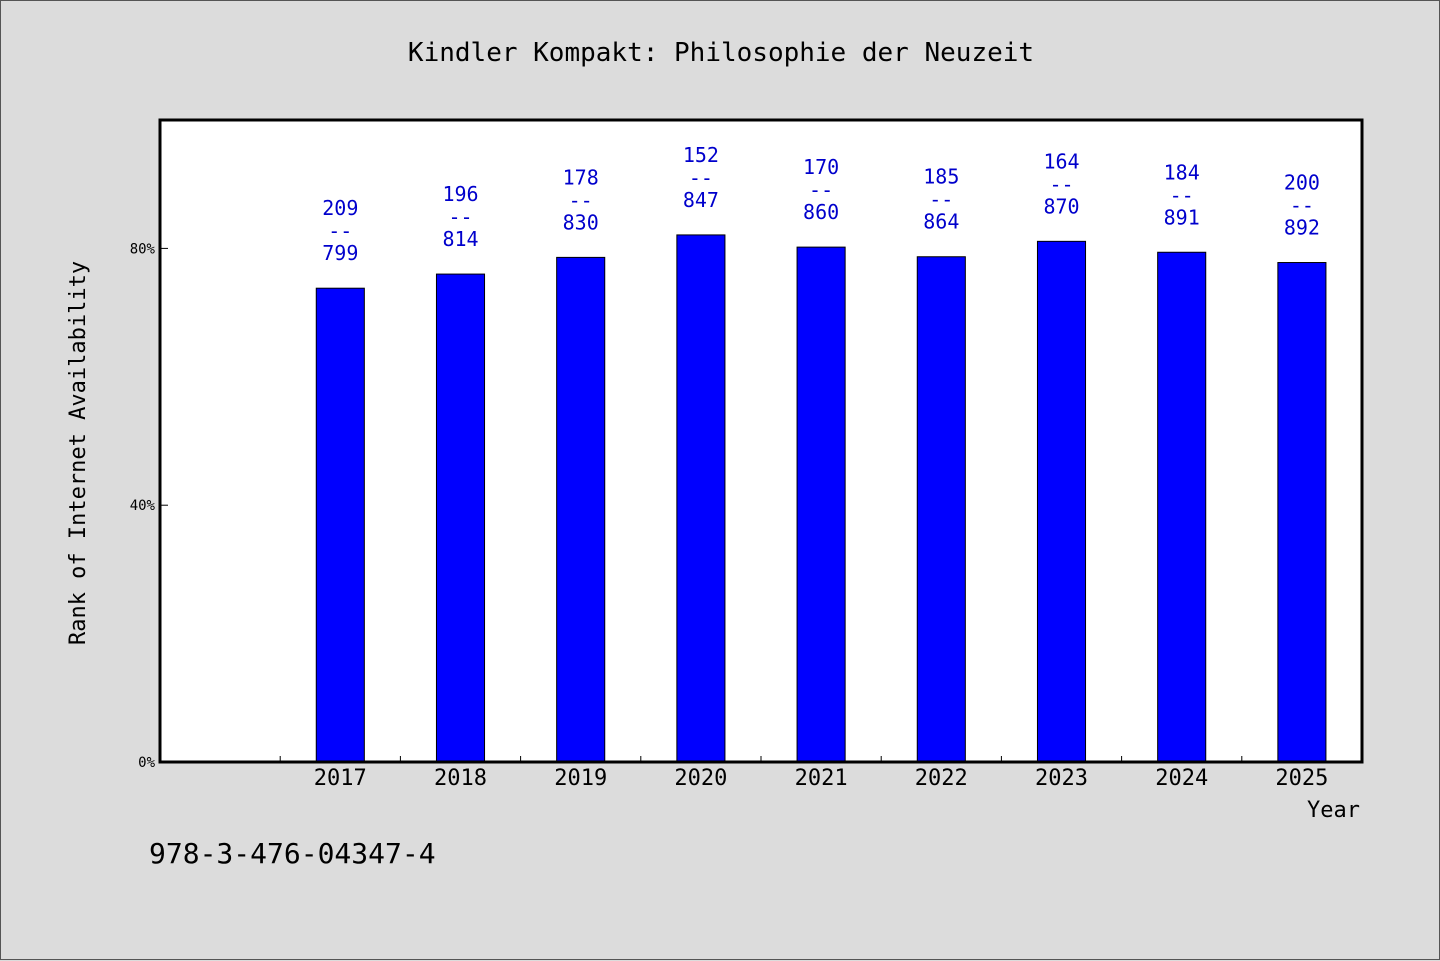 The height and width of the screenshot is (961, 1440). What do you see at coordinates (1302, 183) in the screenshot?
I see `data-label: 200` at bounding box center [1302, 183].